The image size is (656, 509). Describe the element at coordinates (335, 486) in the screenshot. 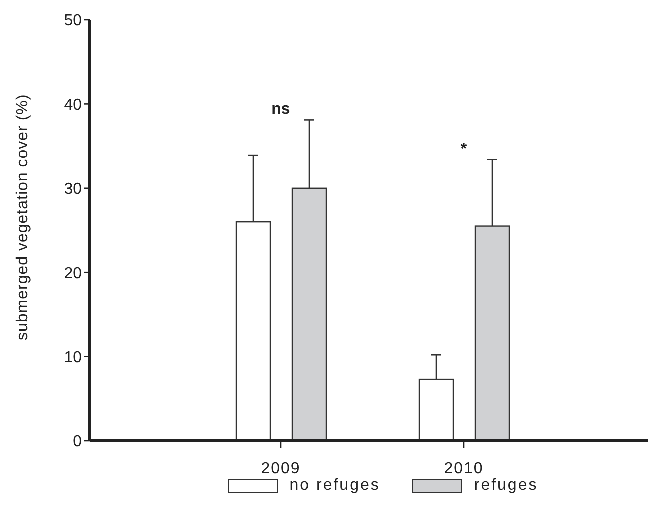

I see `legend-label: no refuges` at that location.